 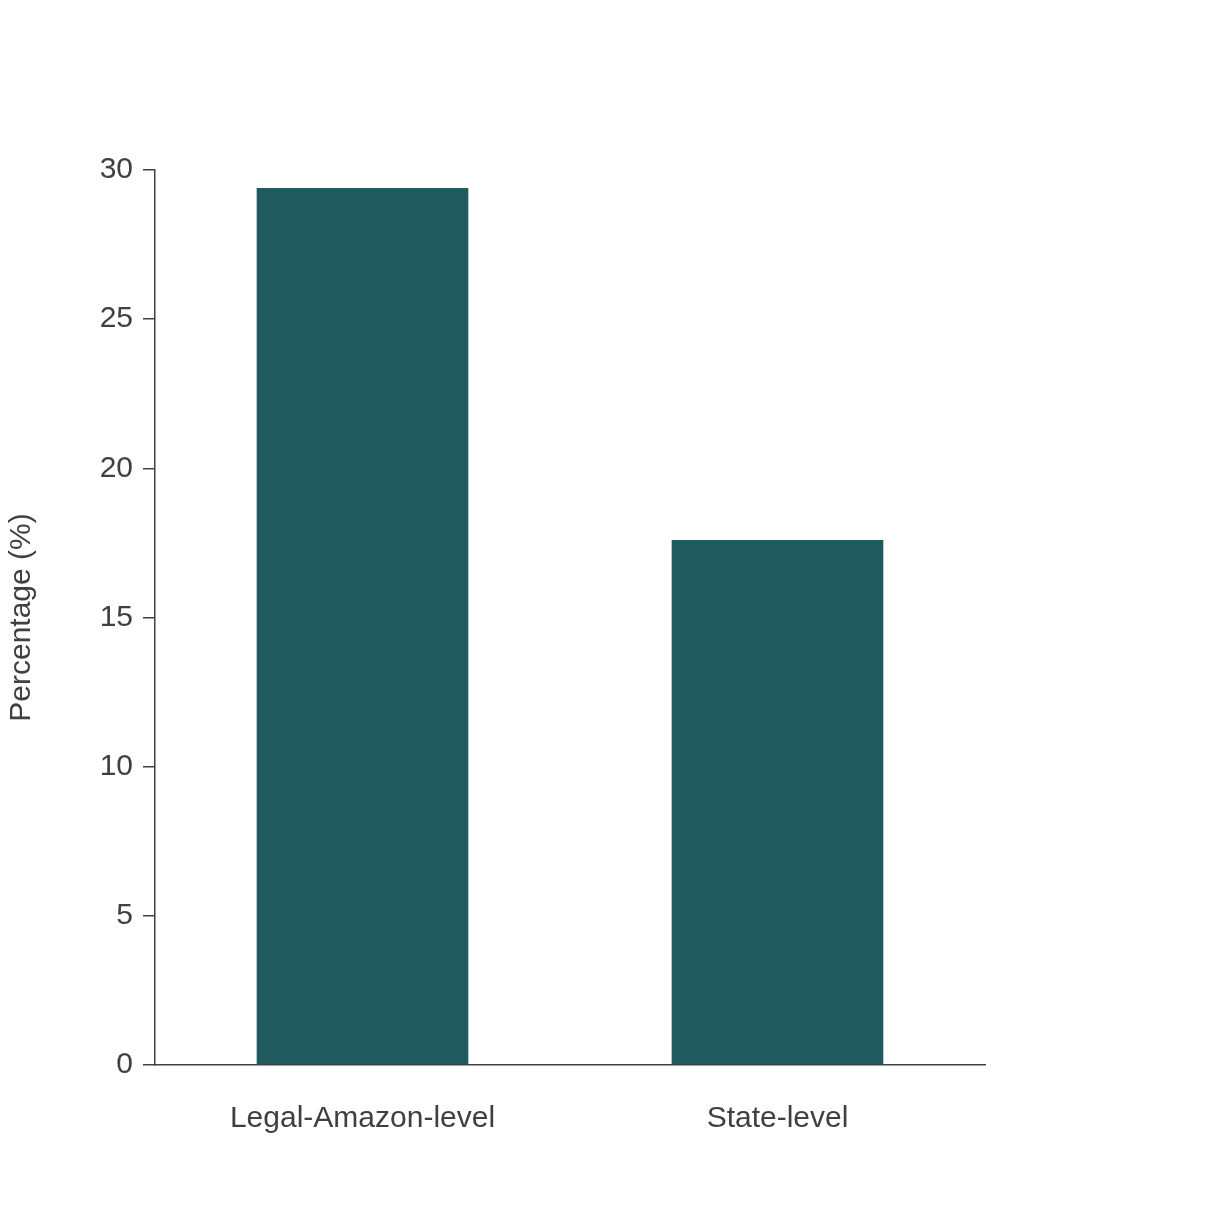 What do you see at coordinates (777, 1117) in the screenshot?
I see `x-tick-label: State-level` at bounding box center [777, 1117].